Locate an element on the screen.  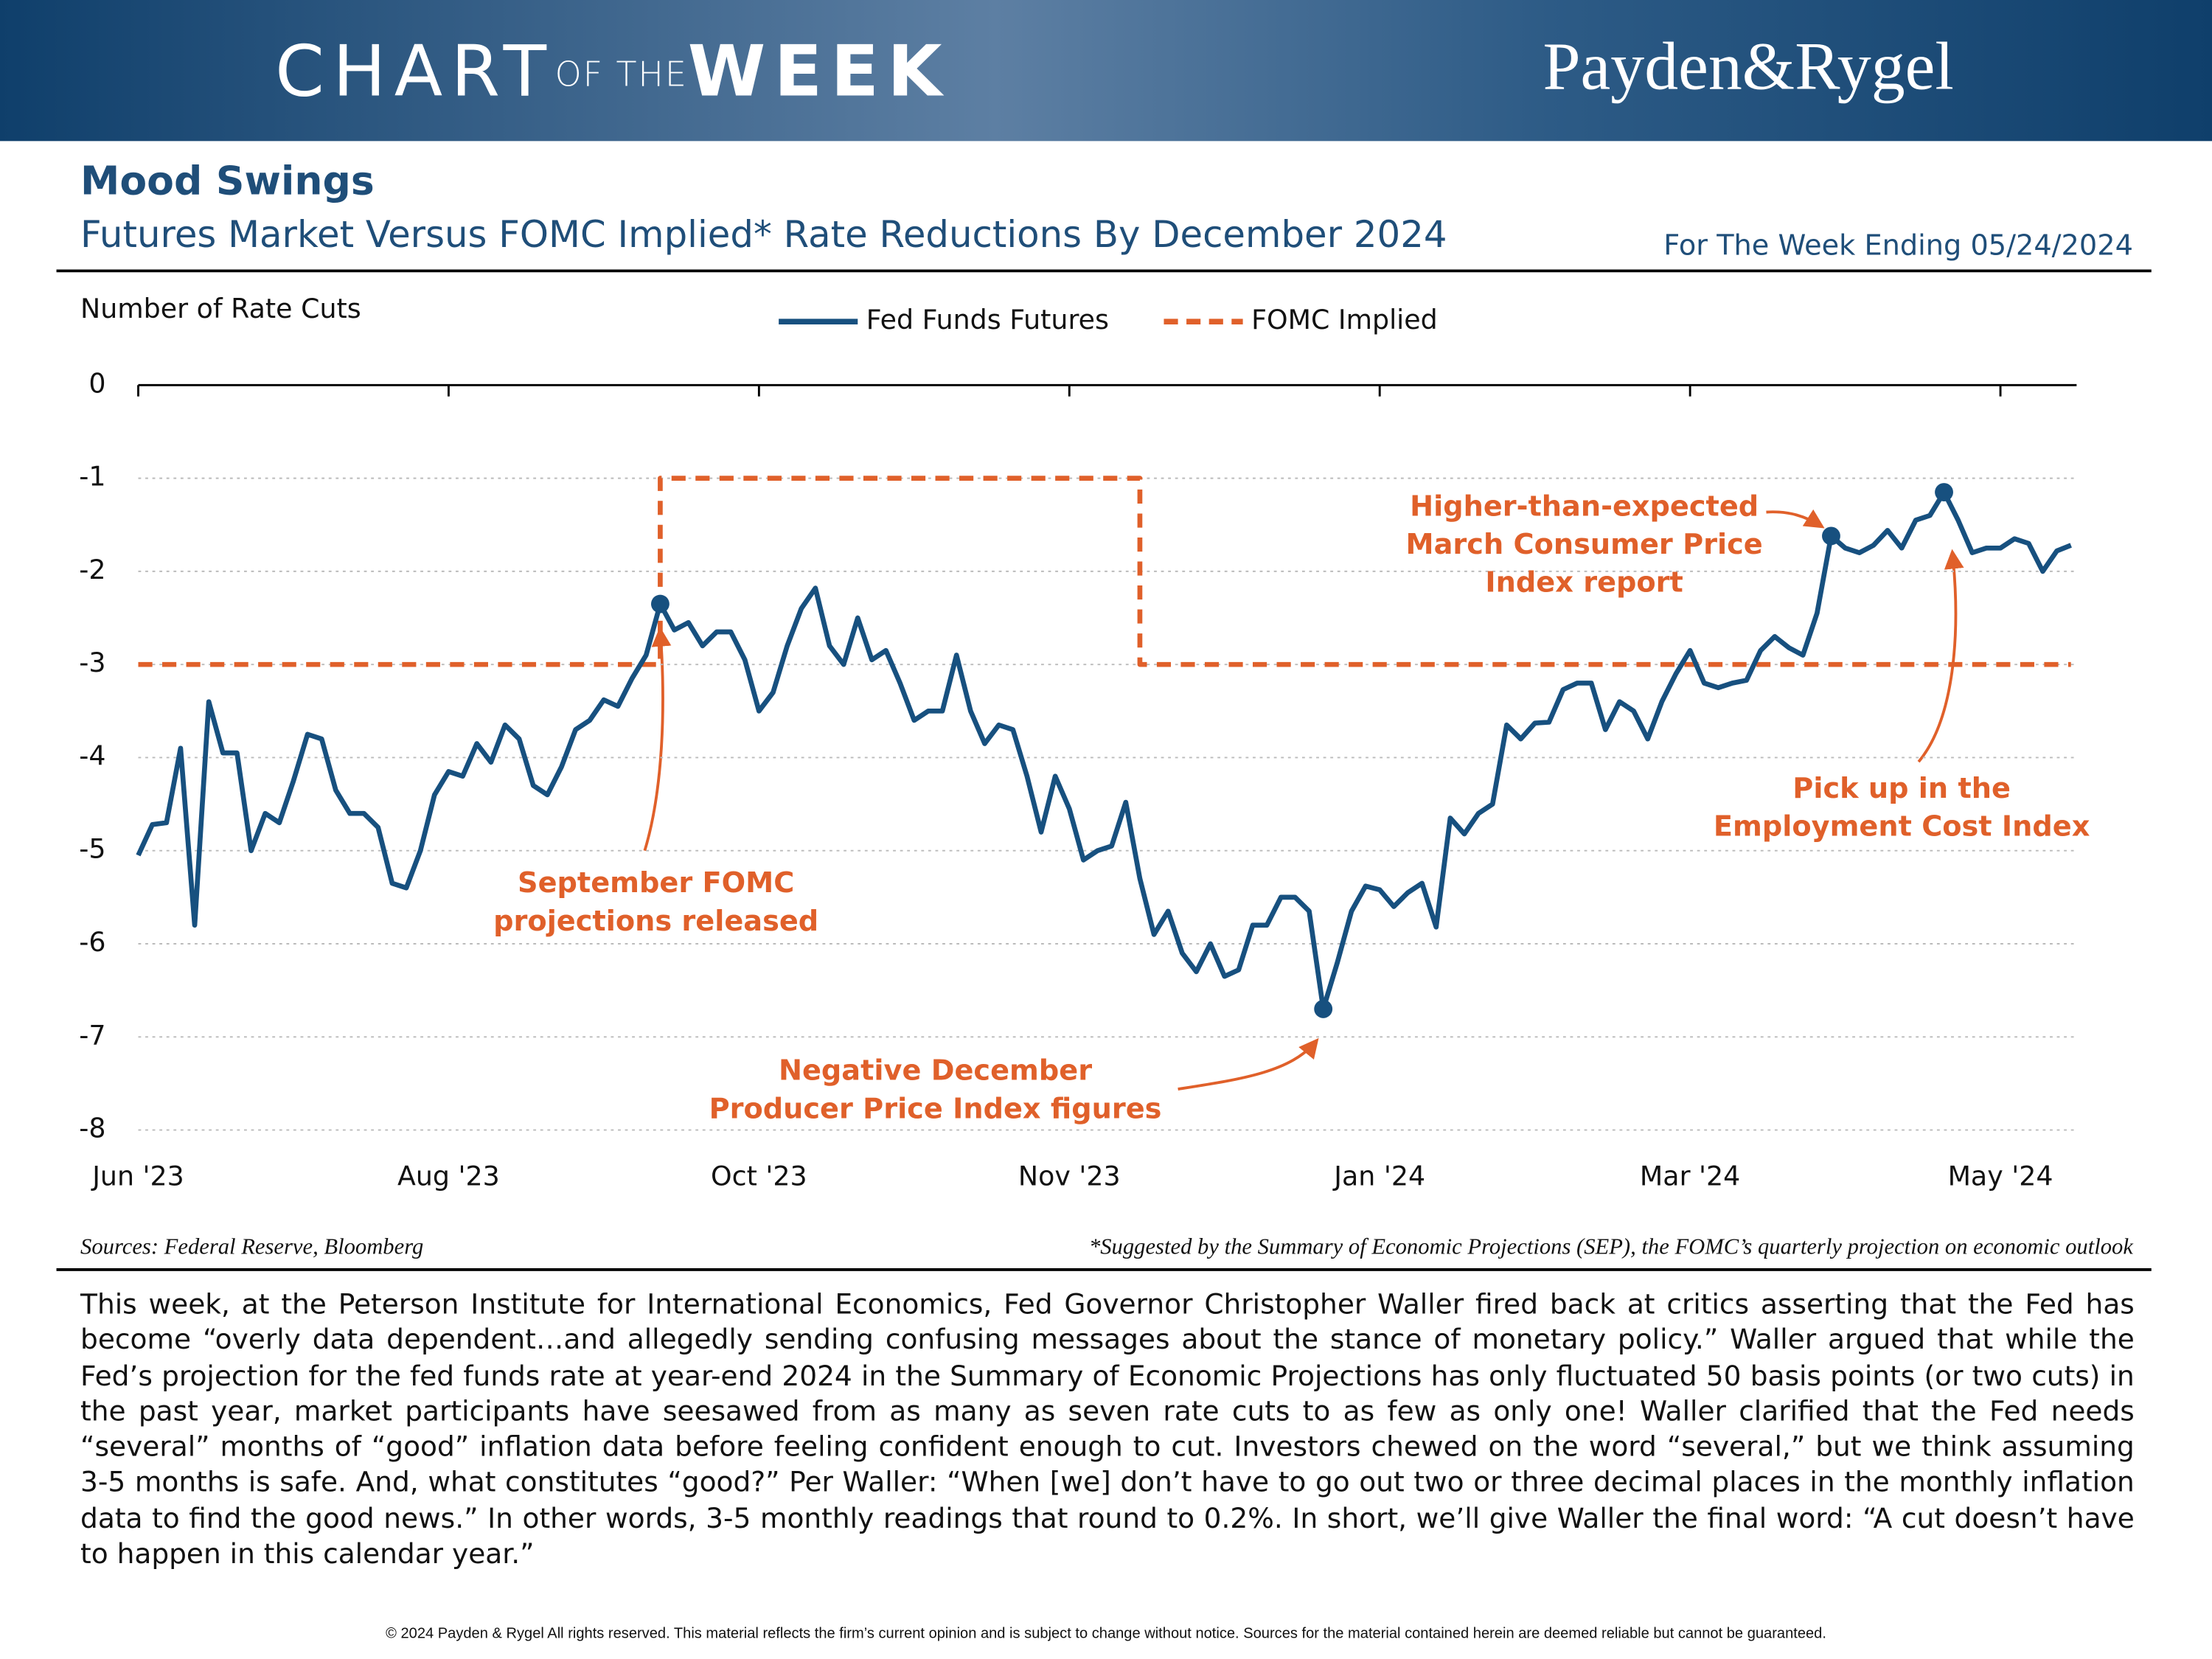
x-tick-label: Oct '23 is located at coordinates (759, 1176).